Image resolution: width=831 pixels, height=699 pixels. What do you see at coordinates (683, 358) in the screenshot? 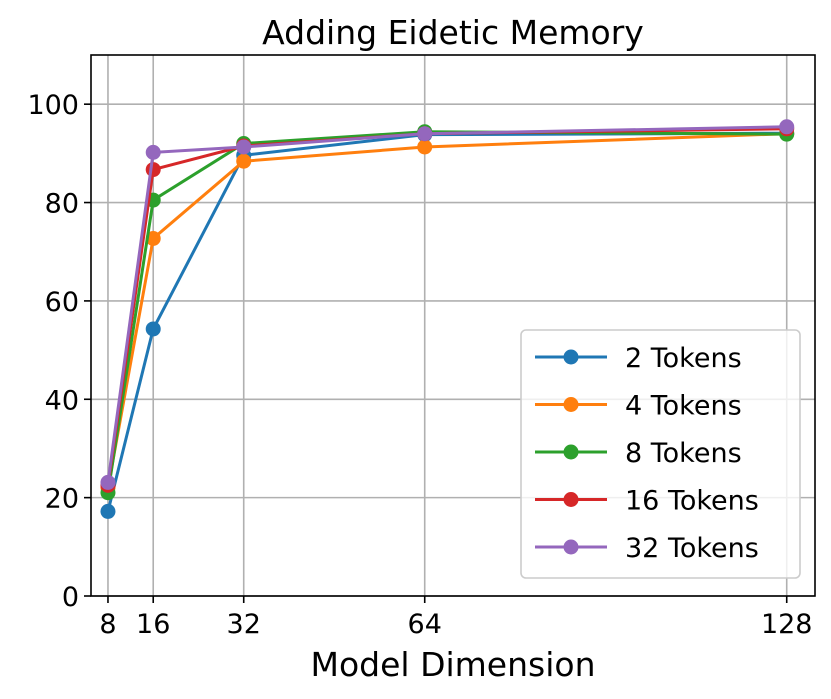
I see `legend-label: 2 Tokens` at bounding box center [683, 358].